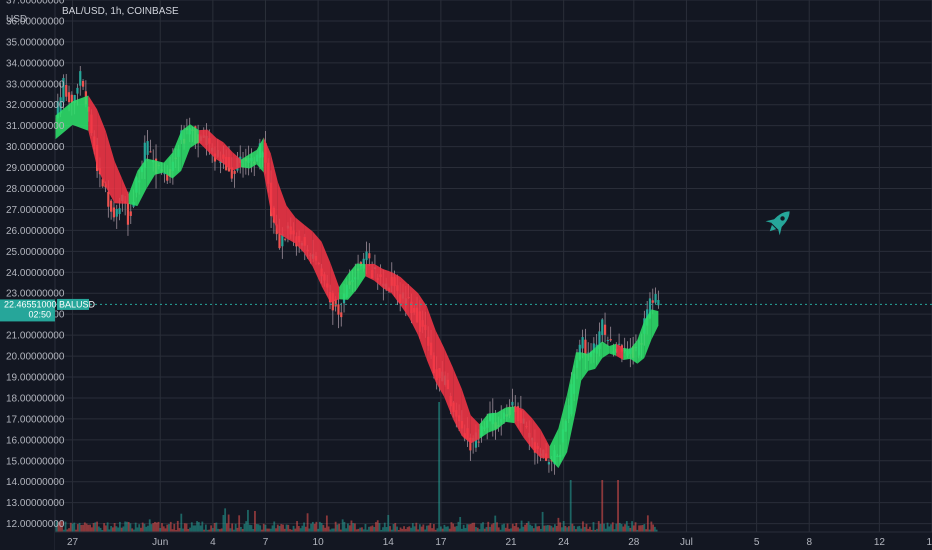  Describe the element at coordinates (35, 42) in the screenshot. I see `y-tick-label: 35.00000000` at that location.